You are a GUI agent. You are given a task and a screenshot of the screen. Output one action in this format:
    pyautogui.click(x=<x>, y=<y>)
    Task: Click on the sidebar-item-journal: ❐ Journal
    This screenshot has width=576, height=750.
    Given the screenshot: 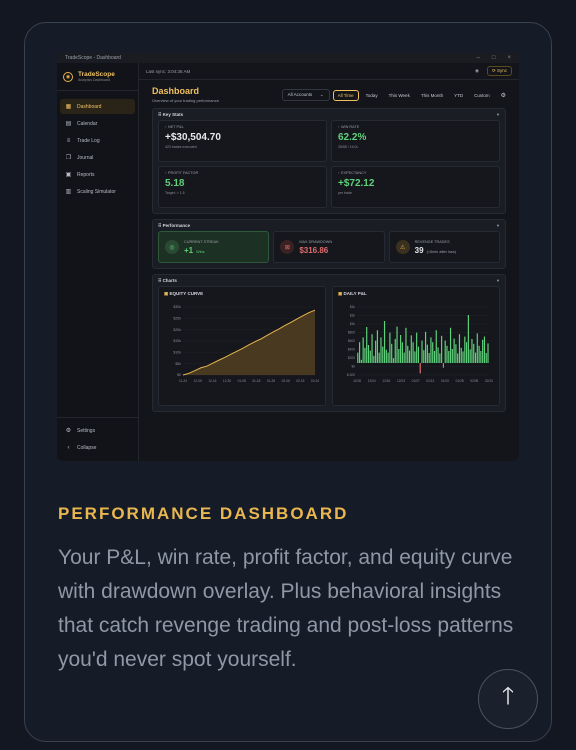 What is the action you would take?
    pyautogui.click(x=97, y=157)
    